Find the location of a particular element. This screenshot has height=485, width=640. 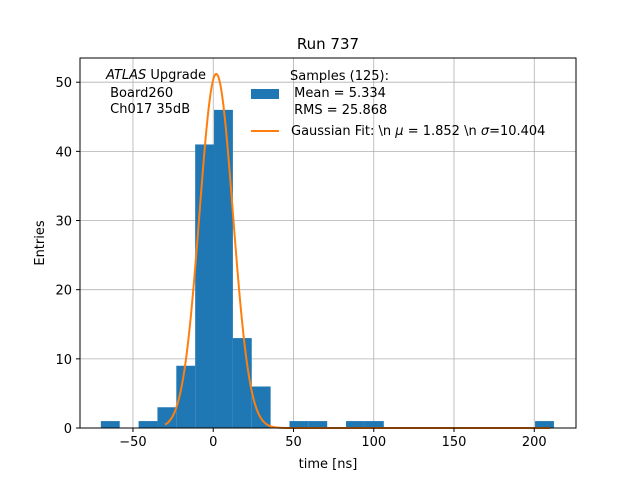

x-tick-label: −50 is located at coordinates (132, 442).